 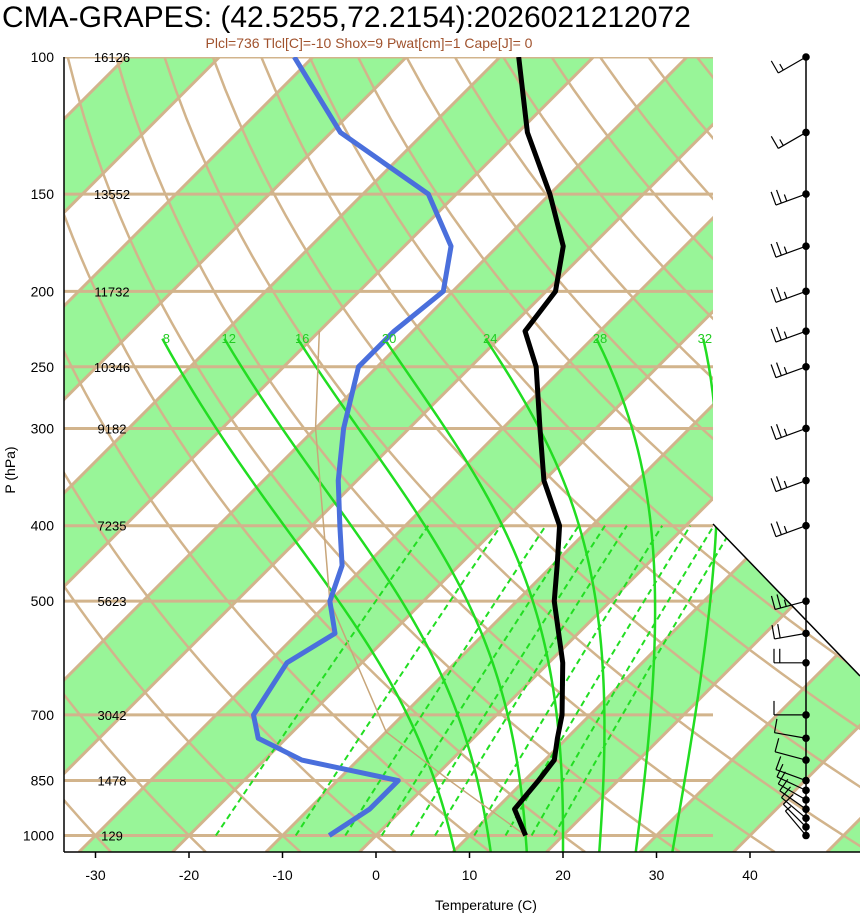 I want to click on pressure-tick-label: 250, so click(x=43, y=367).